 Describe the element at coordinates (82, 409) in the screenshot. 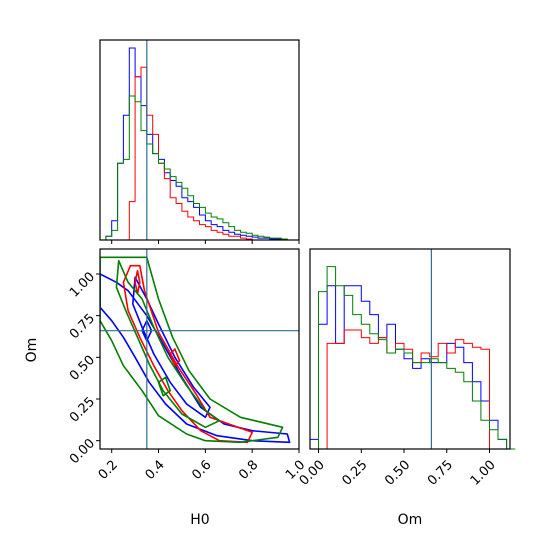

I see `joint-ytick-label: 0.25` at that location.